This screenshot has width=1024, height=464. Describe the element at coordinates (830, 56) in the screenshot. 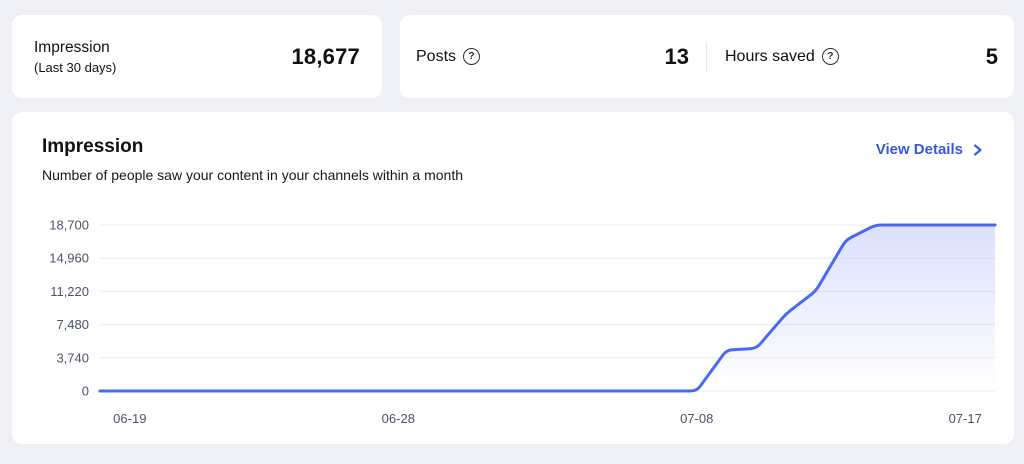

I see `hours-saved-help-icon: ?` at that location.